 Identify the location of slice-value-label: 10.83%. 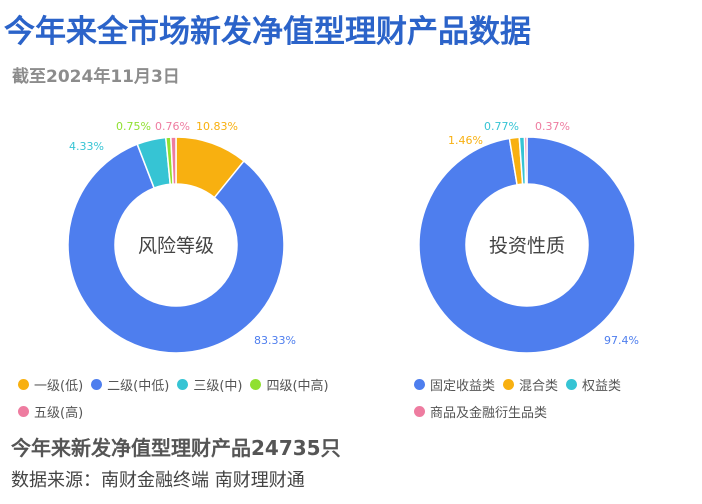
(217, 126).